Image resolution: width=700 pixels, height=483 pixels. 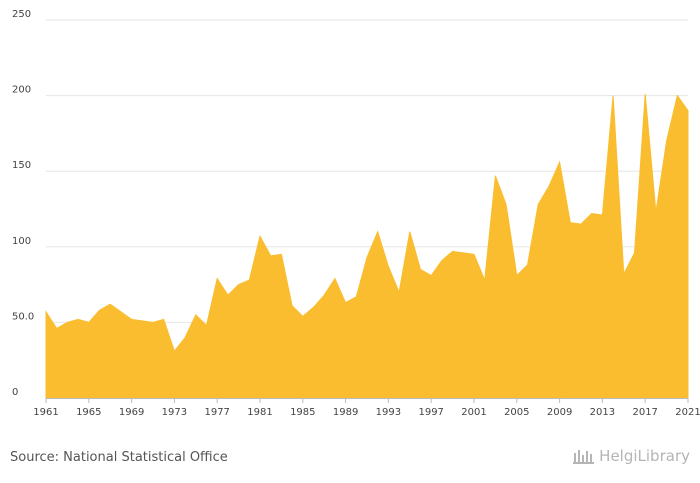 What do you see at coordinates (216, 412) in the screenshot?
I see `x-tick-label: 1977` at bounding box center [216, 412].